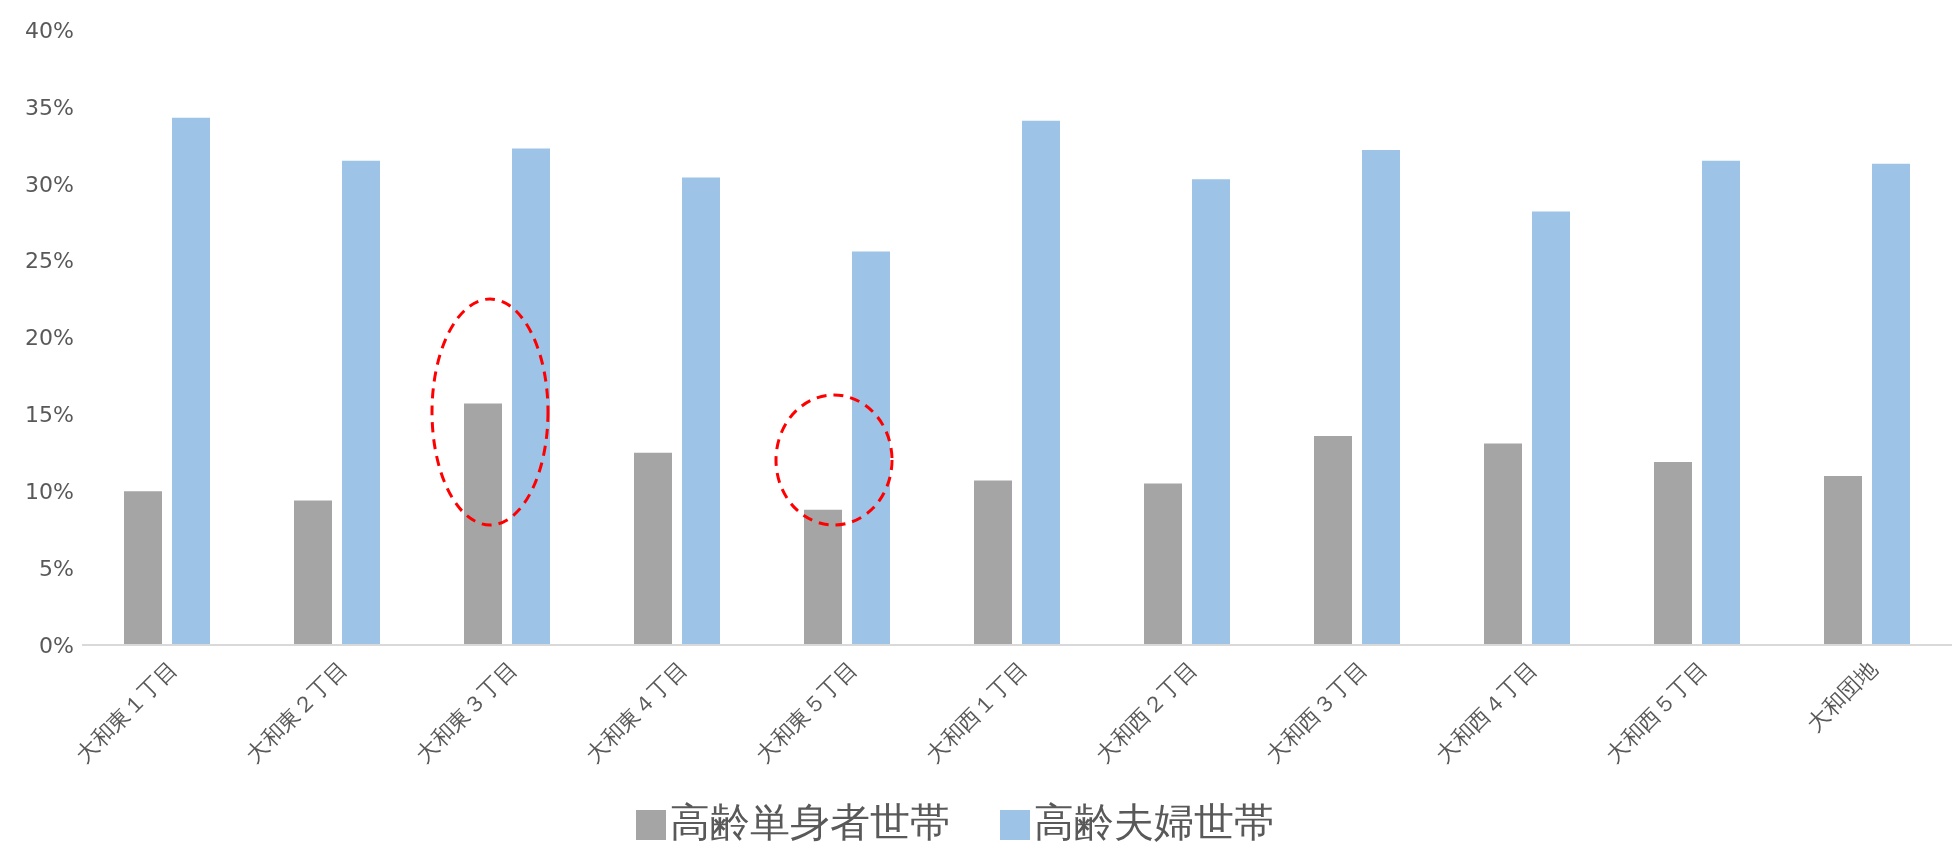  Describe the element at coordinates (126, 712) in the screenshot. I see `x-tick-label: 大和東１丁目` at that location.